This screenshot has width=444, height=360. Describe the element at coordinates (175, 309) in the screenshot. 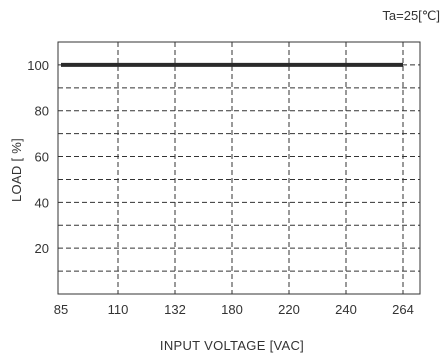

I see `x-tick-label: 132` at that location.